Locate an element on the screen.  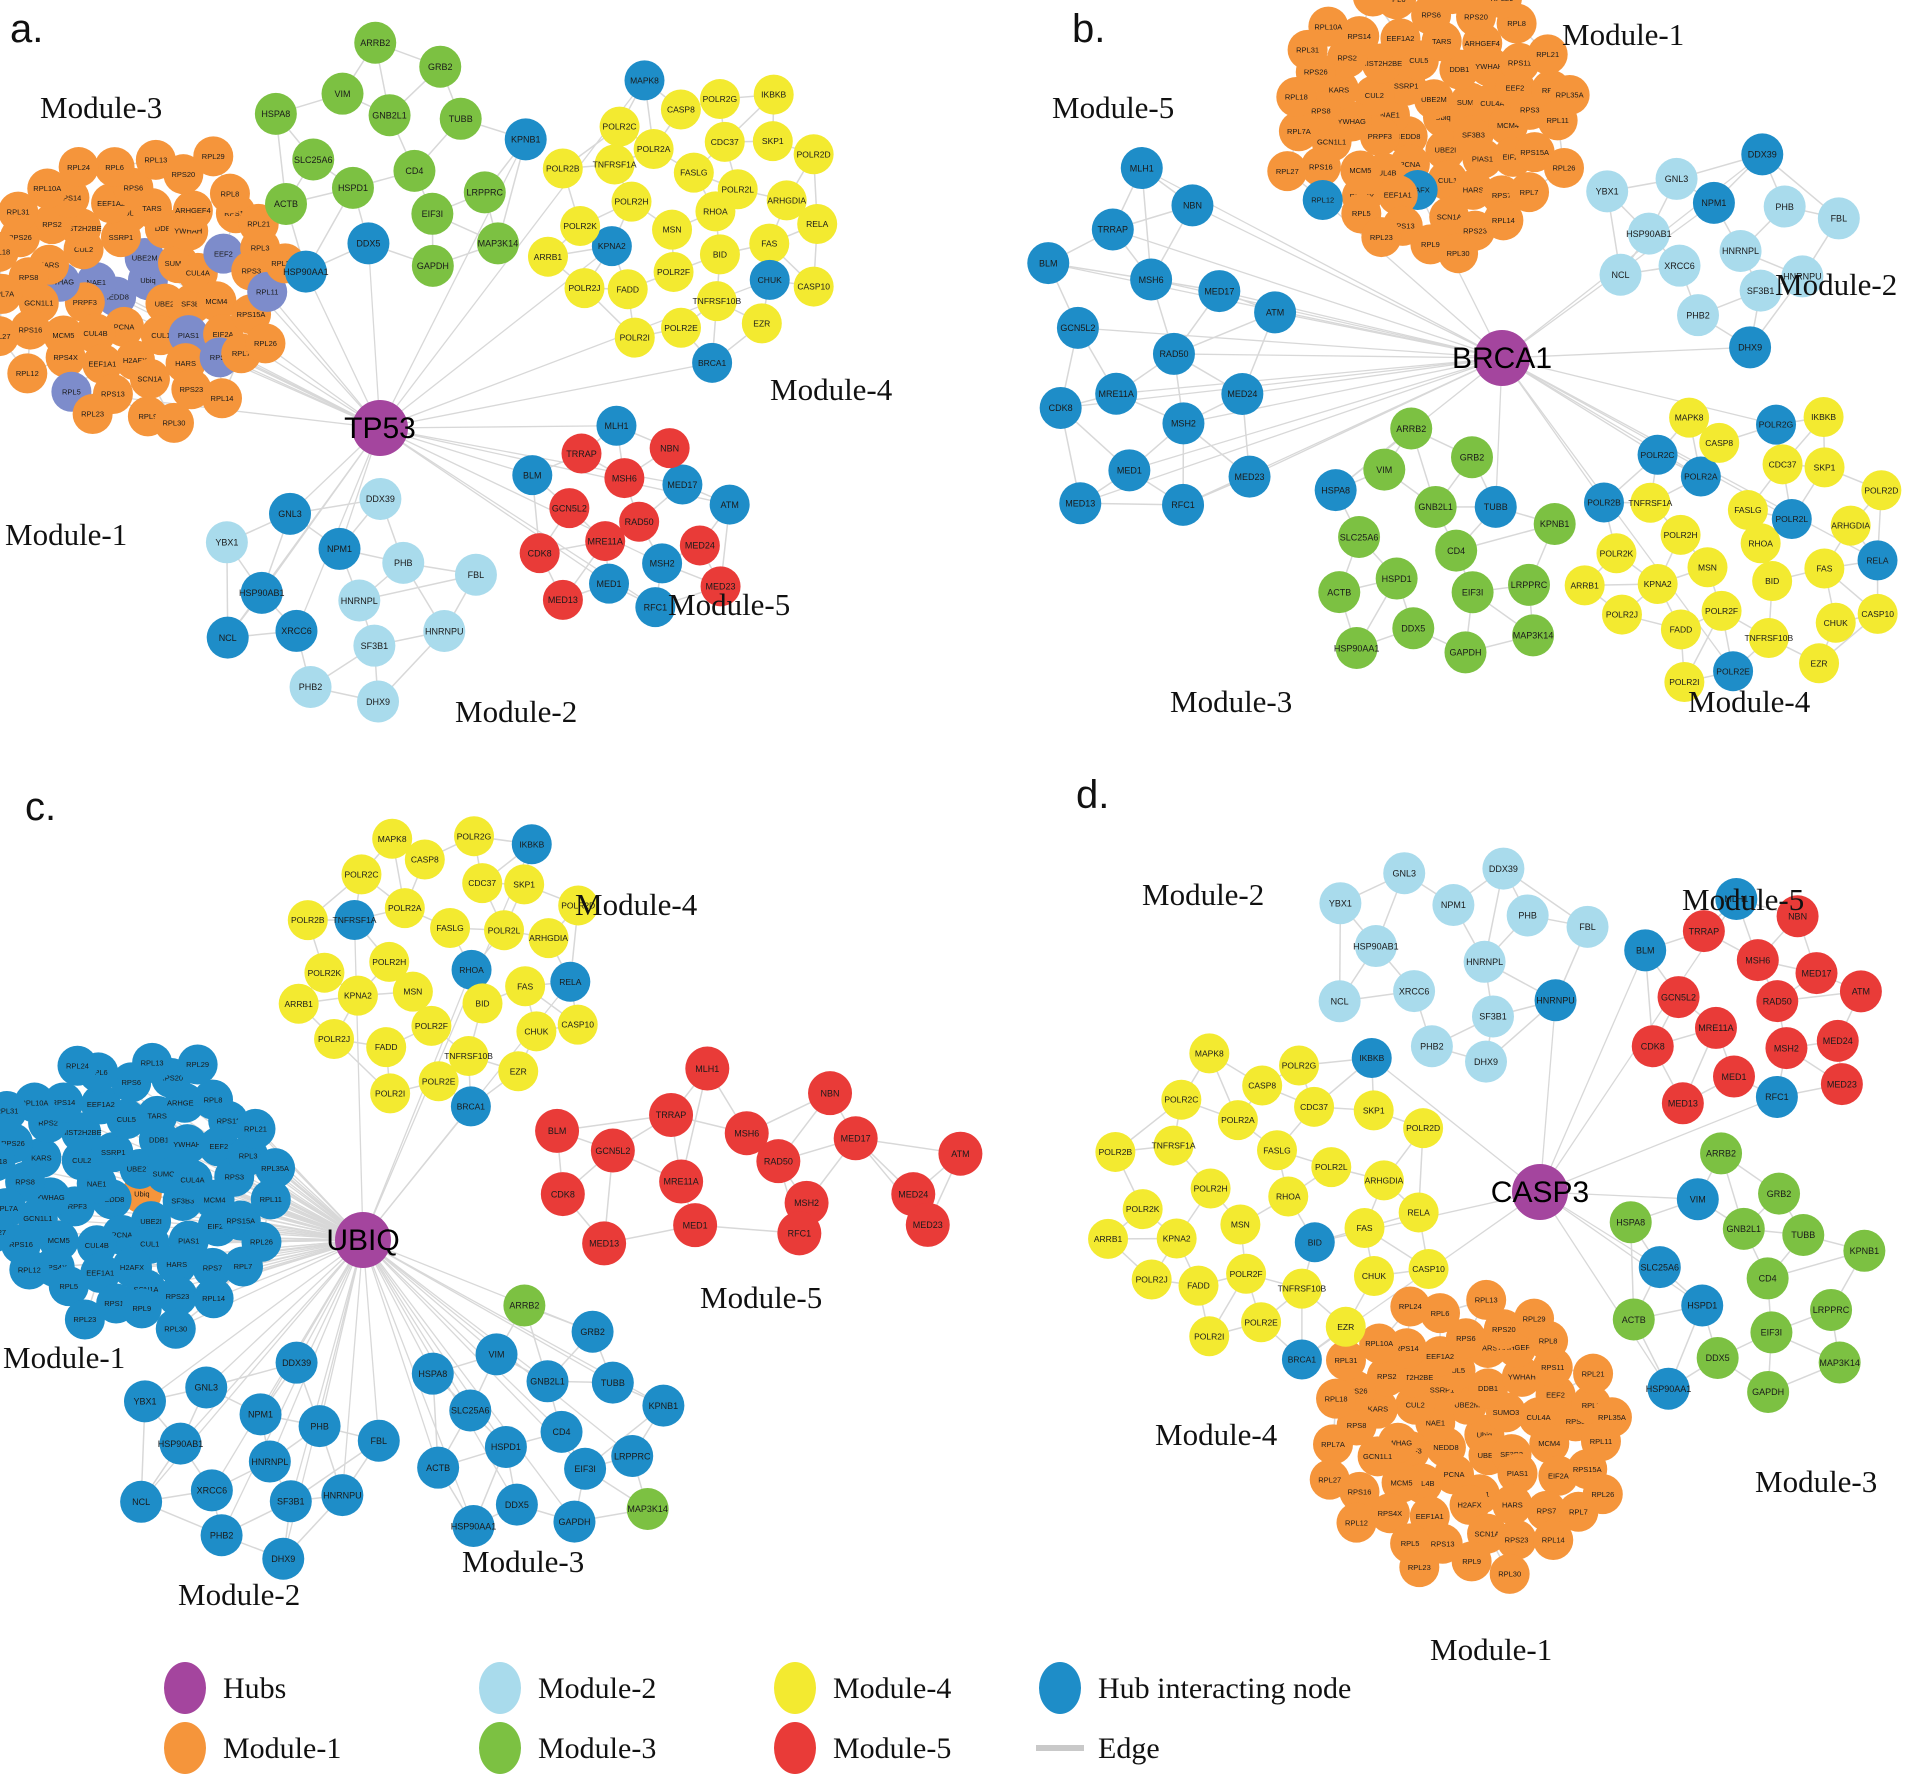
node-label-CUL5: CUL5 is located at coordinates (128, 213).